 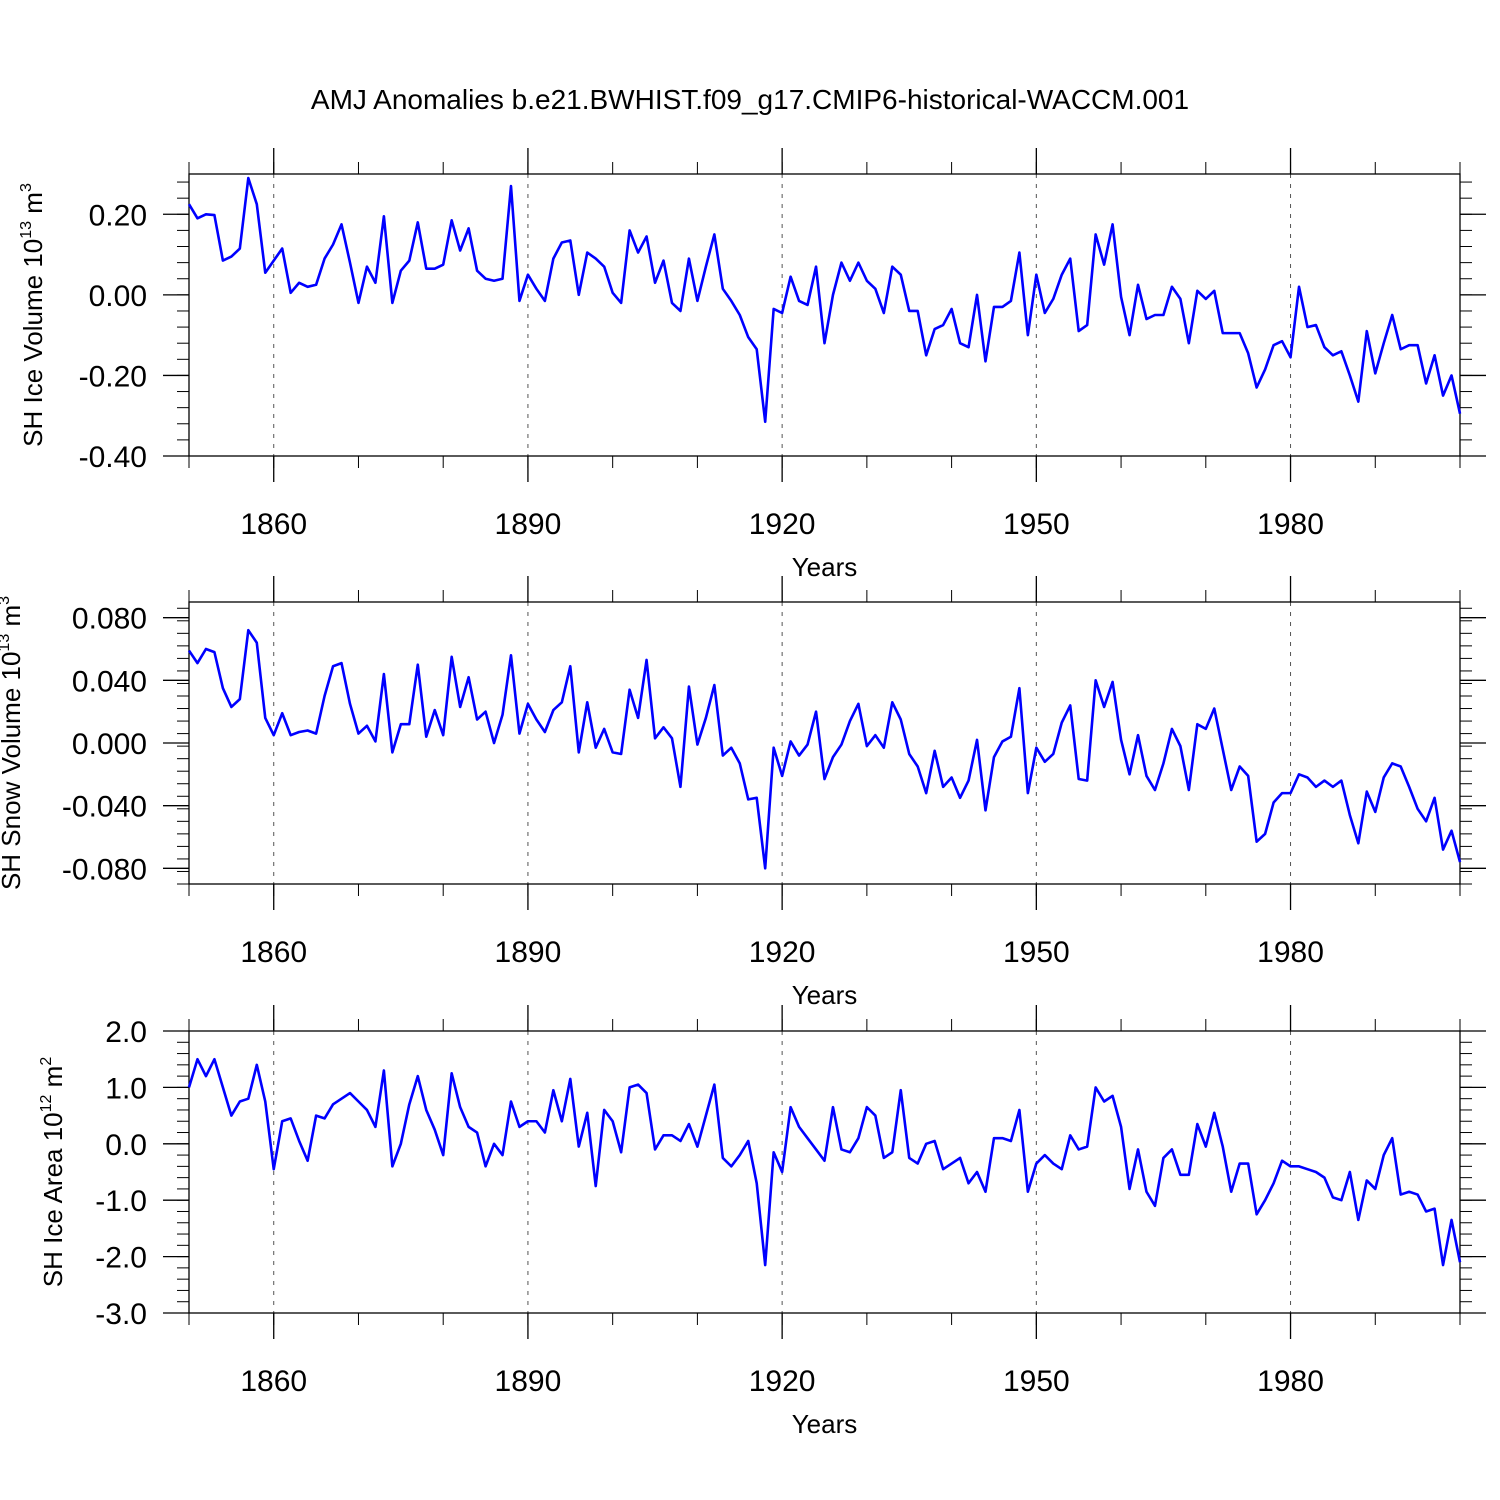 What do you see at coordinates (126, 1088) in the screenshot?
I see `y-tick-label: 1.0` at bounding box center [126, 1088].